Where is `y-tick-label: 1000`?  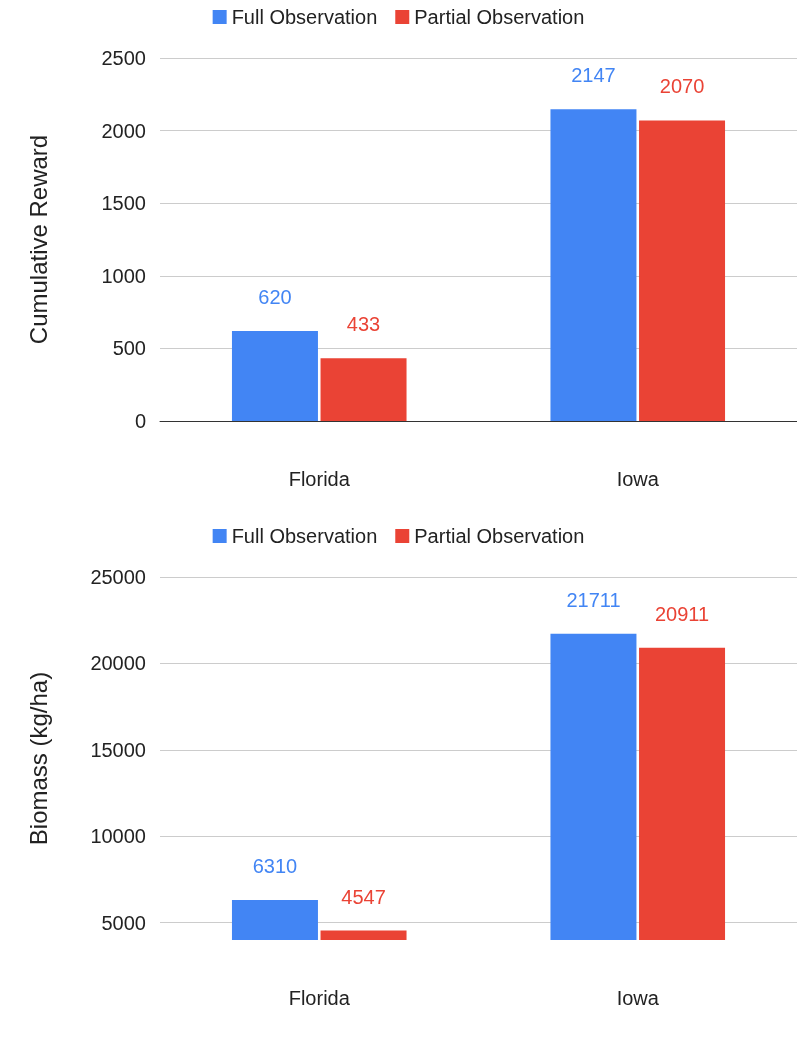
y-tick-label: 1000 is located at coordinates (123, 275).